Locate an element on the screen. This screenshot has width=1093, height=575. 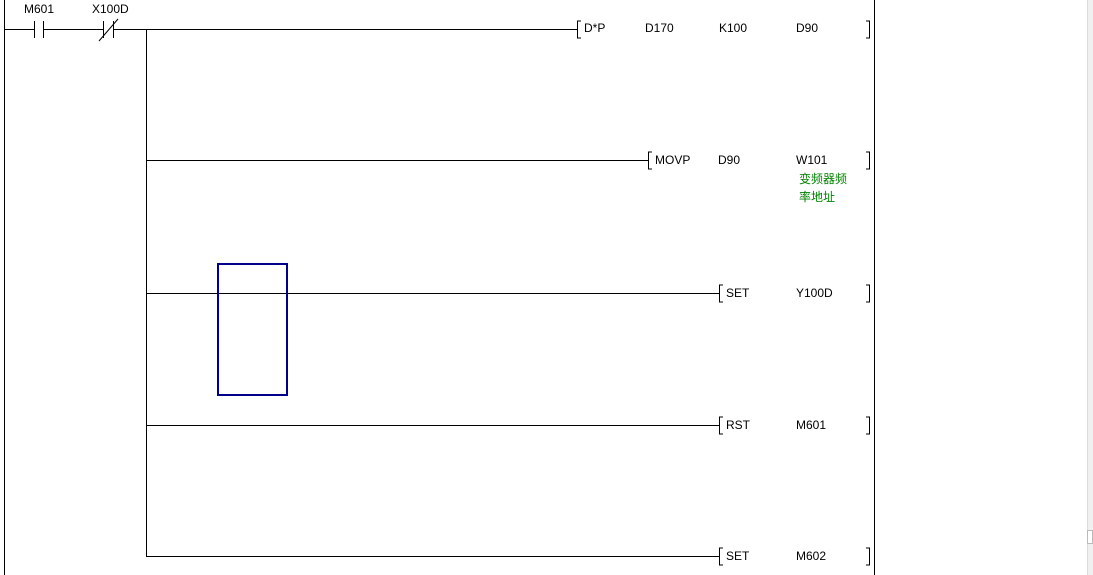
operand: M601 is located at coordinates (811, 425).